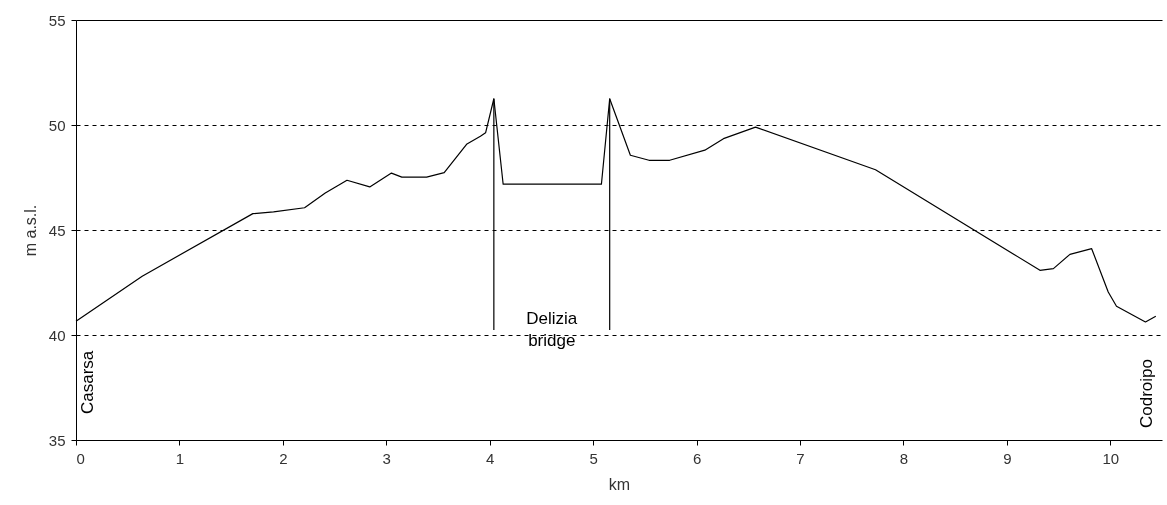  What do you see at coordinates (80, 458) in the screenshot?
I see `x-tick-label: 0` at bounding box center [80, 458].